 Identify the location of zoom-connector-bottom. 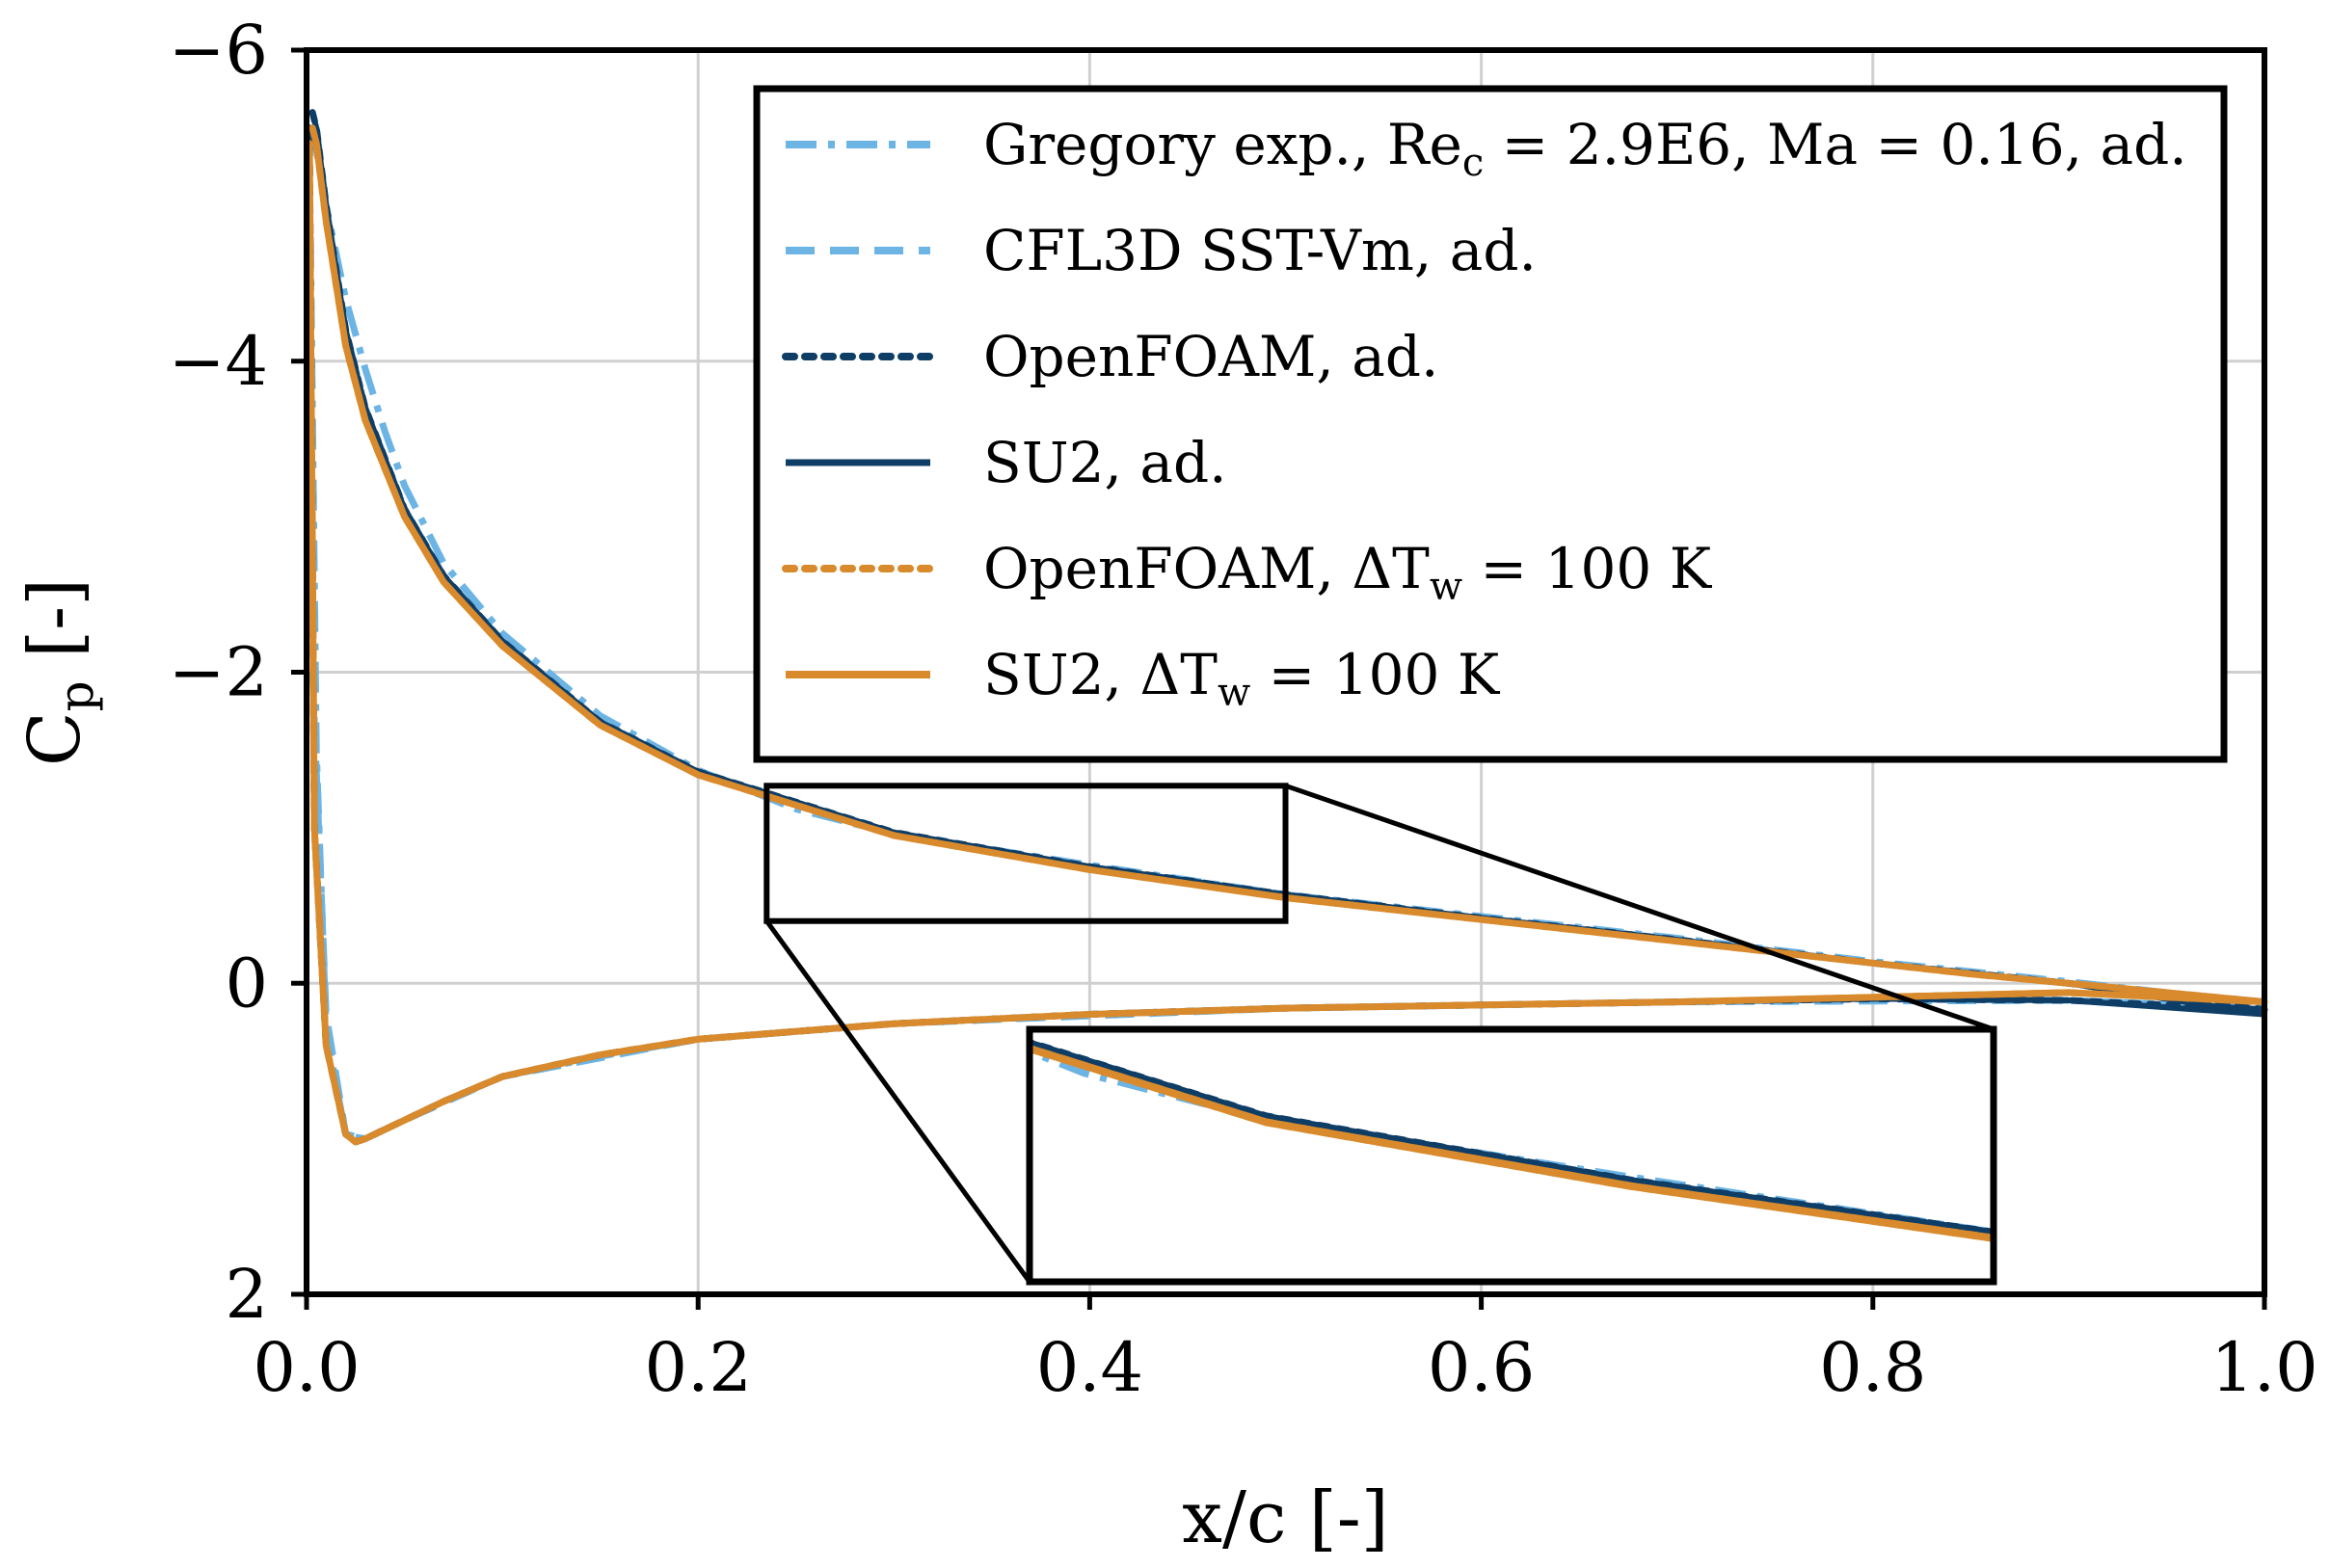
(898, 1102).